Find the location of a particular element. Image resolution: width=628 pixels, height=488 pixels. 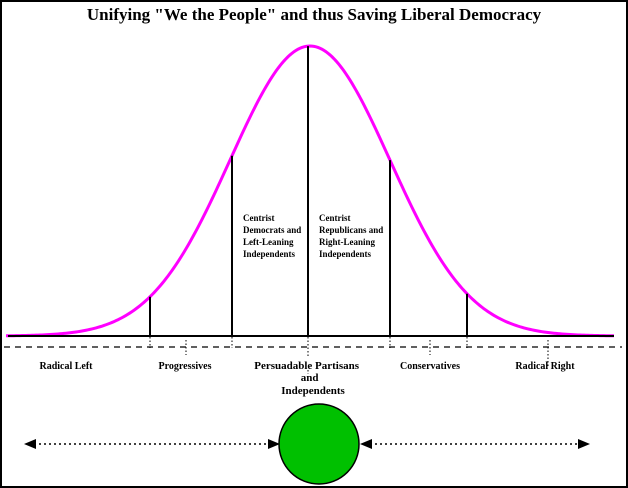

inner-label-right-line: Centrist is located at coordinates (335, 218).